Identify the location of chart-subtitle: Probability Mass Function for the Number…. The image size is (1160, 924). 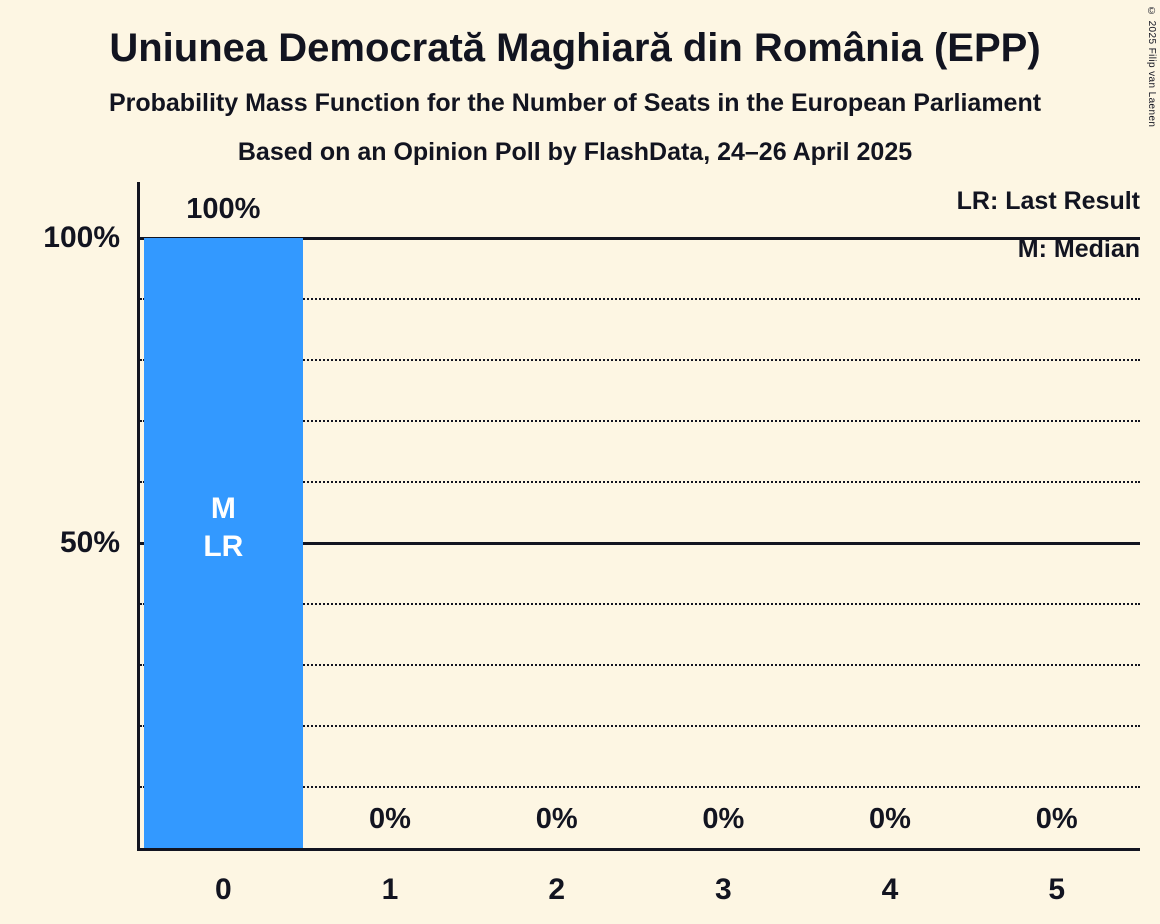
(575, 103).